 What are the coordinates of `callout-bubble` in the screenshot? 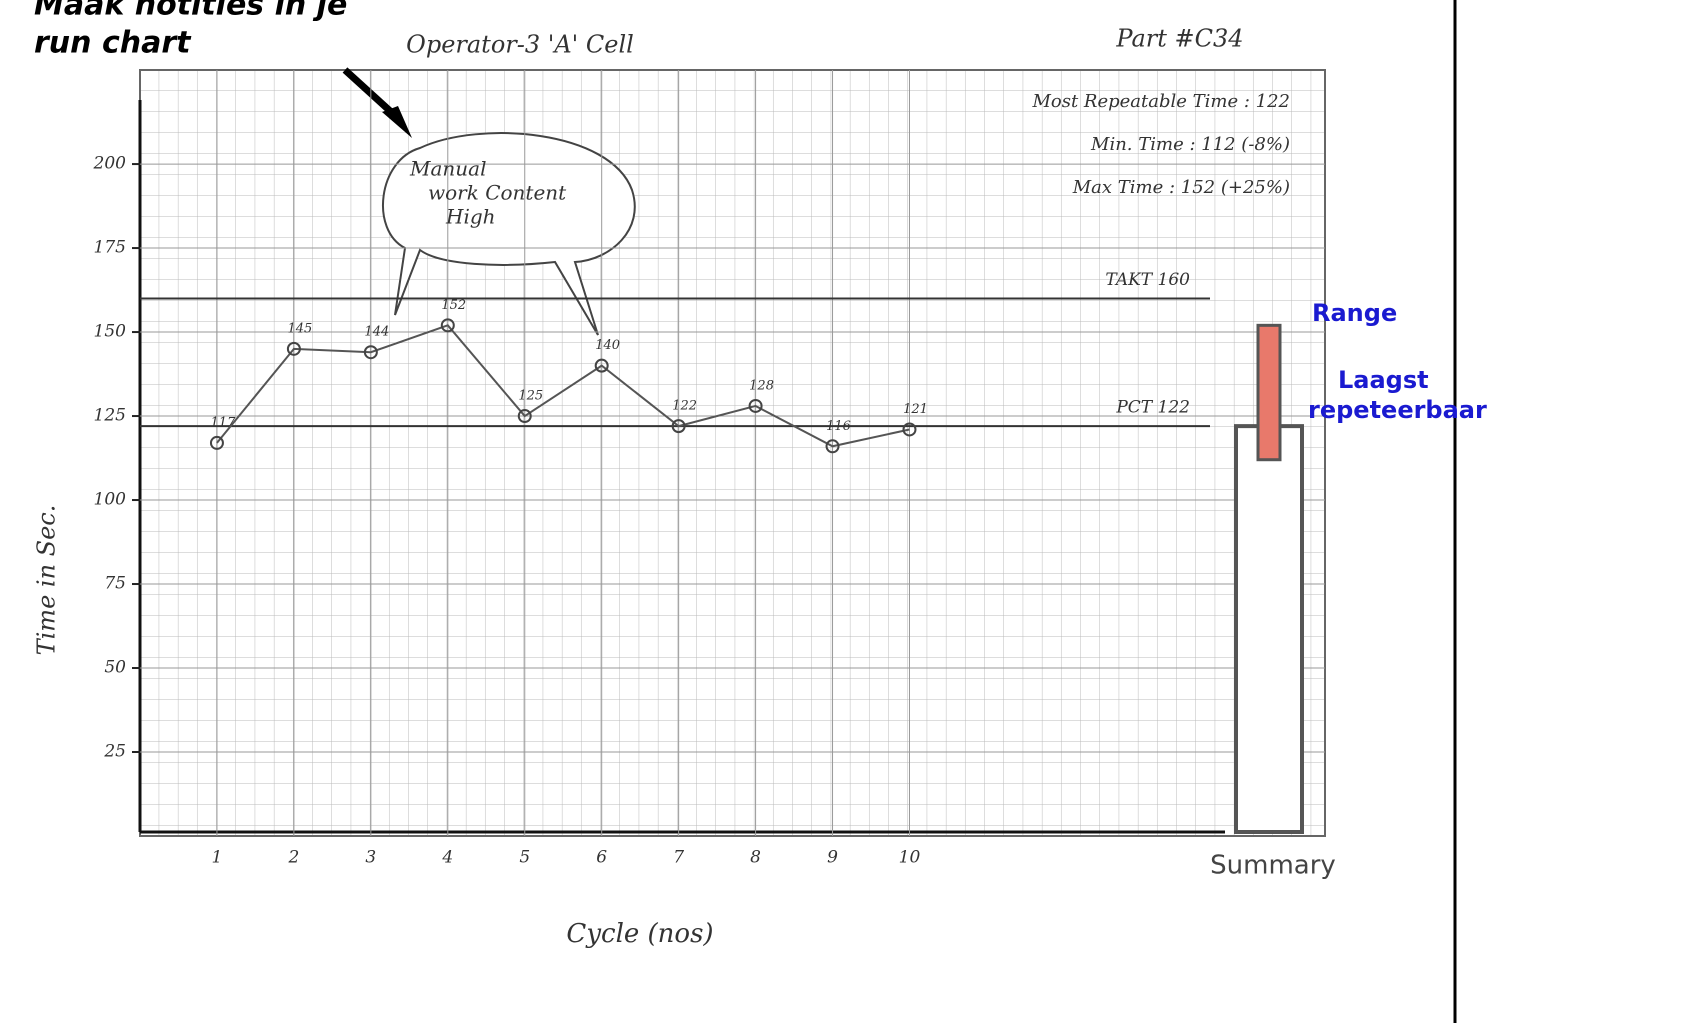 It's located at (509, 234).